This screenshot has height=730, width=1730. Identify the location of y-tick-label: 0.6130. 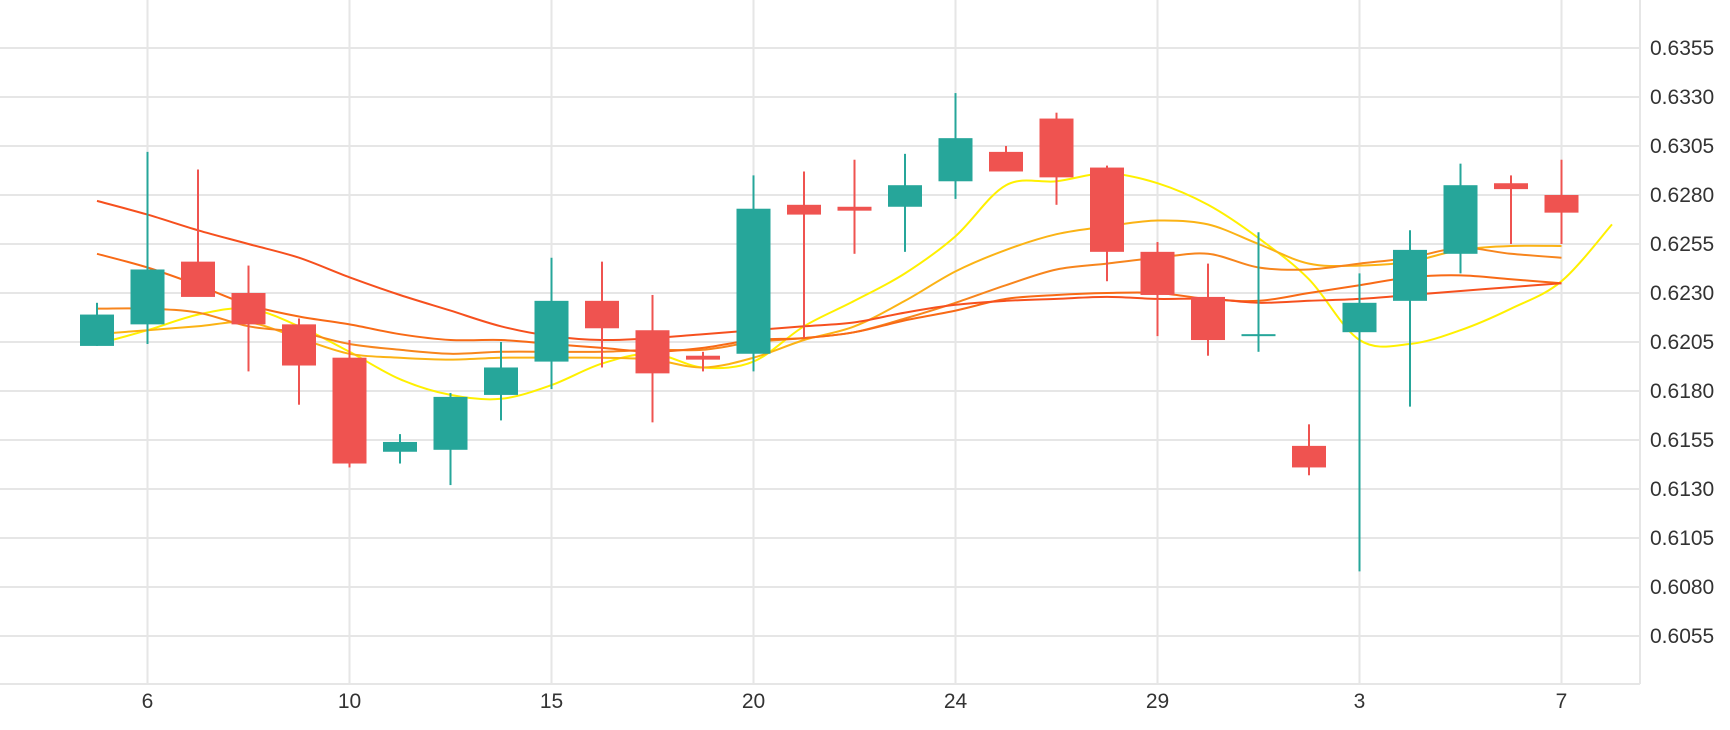
(1682, 489).